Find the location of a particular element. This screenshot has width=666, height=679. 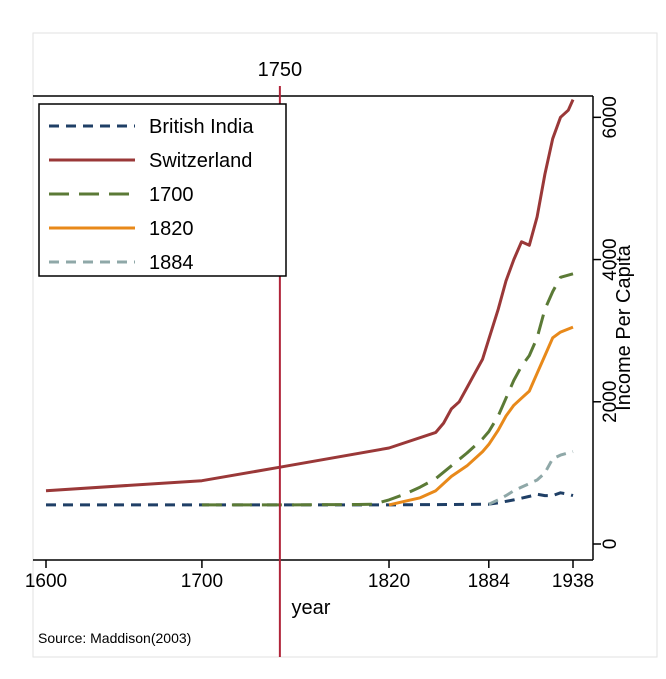

legend: British India Switzerland 1700 1820 1884 is located at coordinates (162, 190).